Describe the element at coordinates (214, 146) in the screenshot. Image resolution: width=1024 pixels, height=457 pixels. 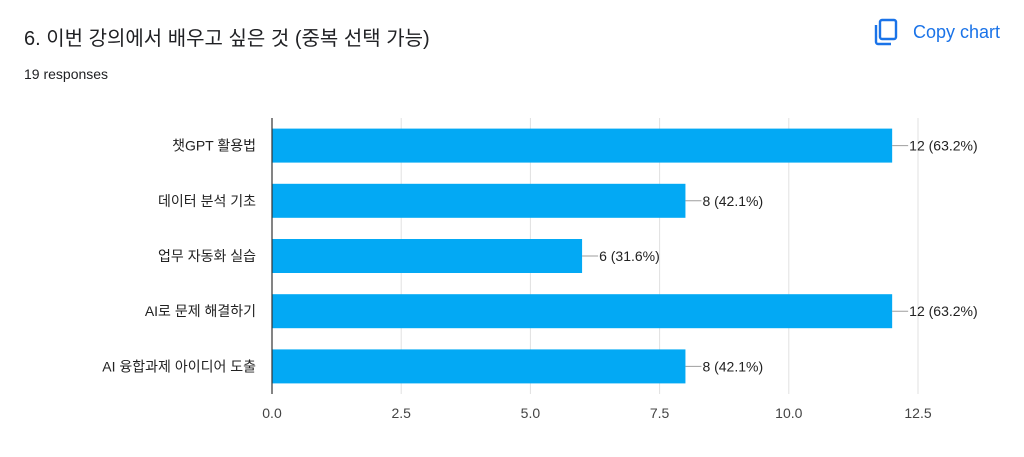
I see `category-label: 챗GPT 활용법` at that location.